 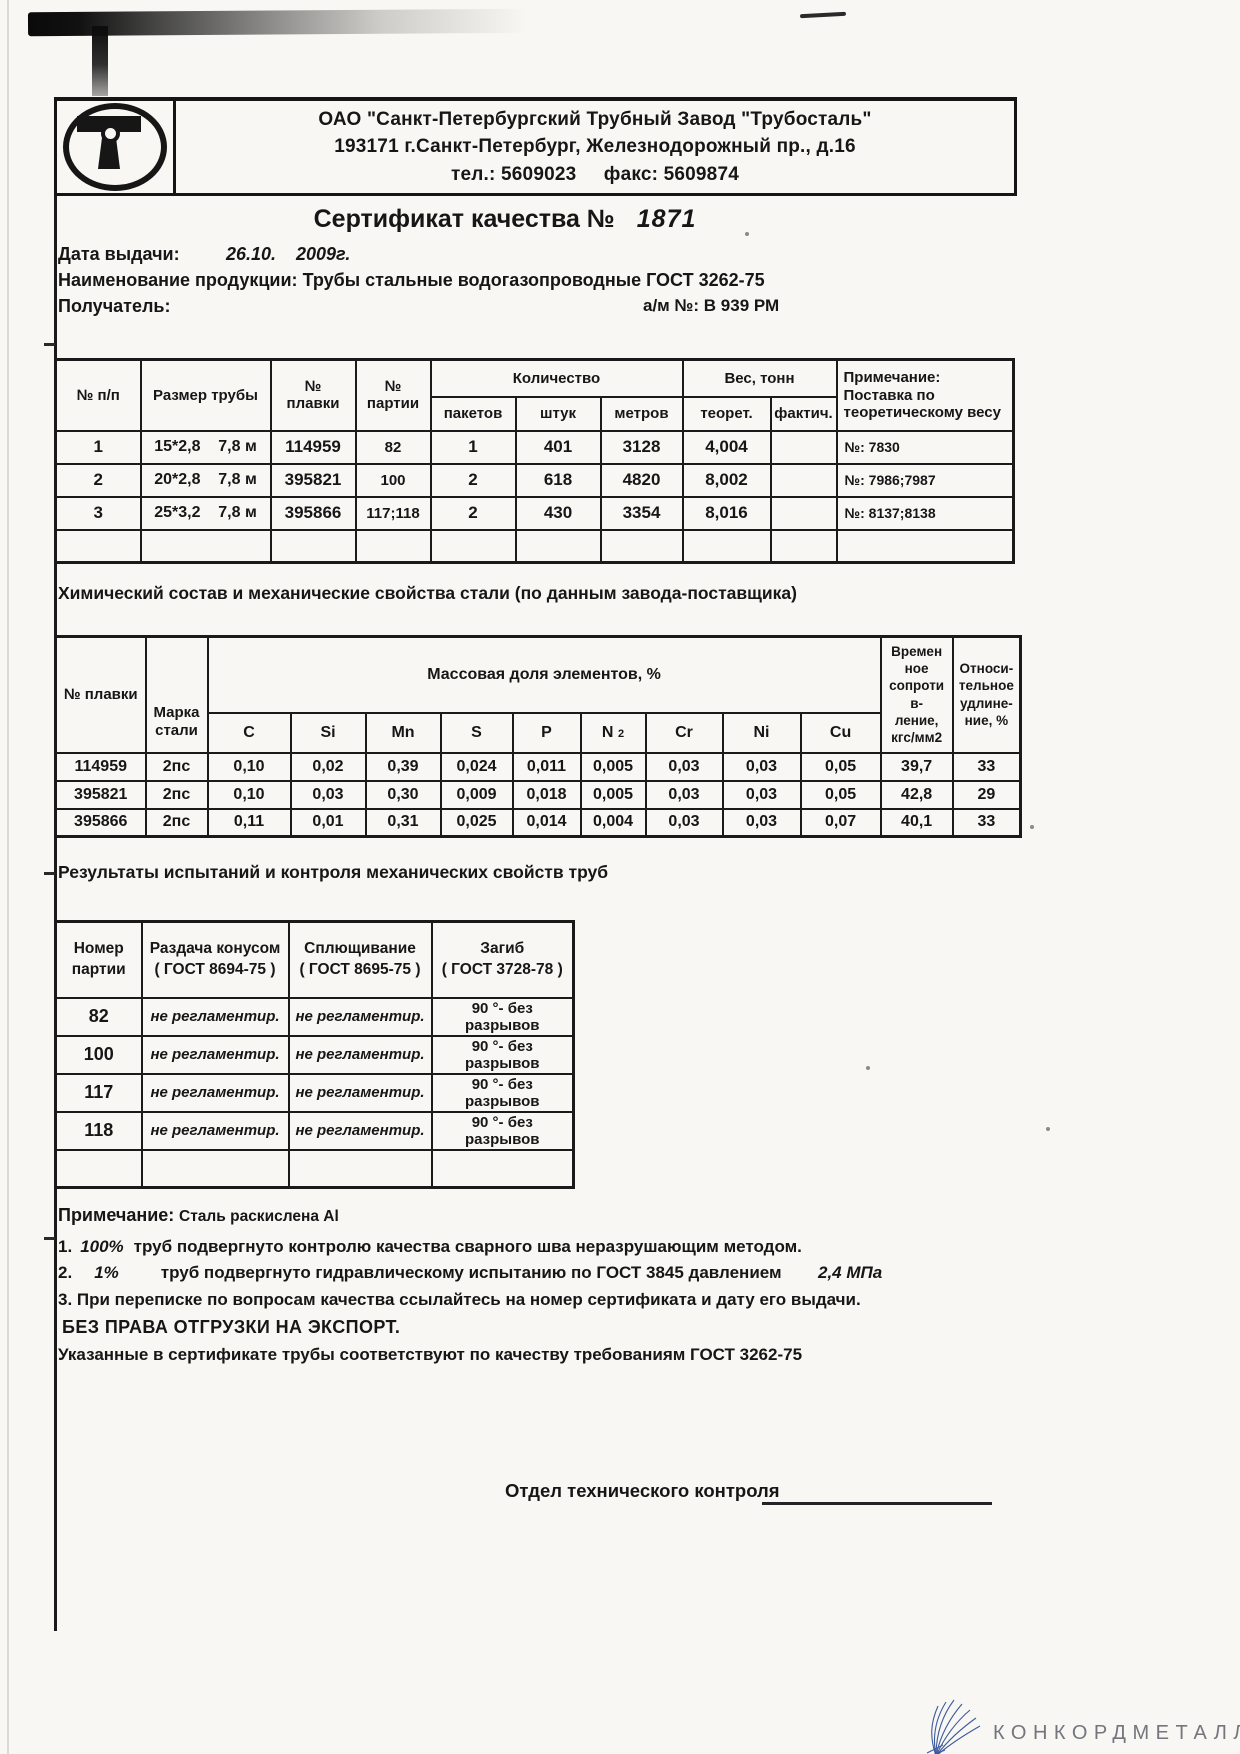 What do you see at coordinates (759, 378) in the screenshot?
I see `col-header-weight: Вес, тонн` at bounding box center [759, 378].